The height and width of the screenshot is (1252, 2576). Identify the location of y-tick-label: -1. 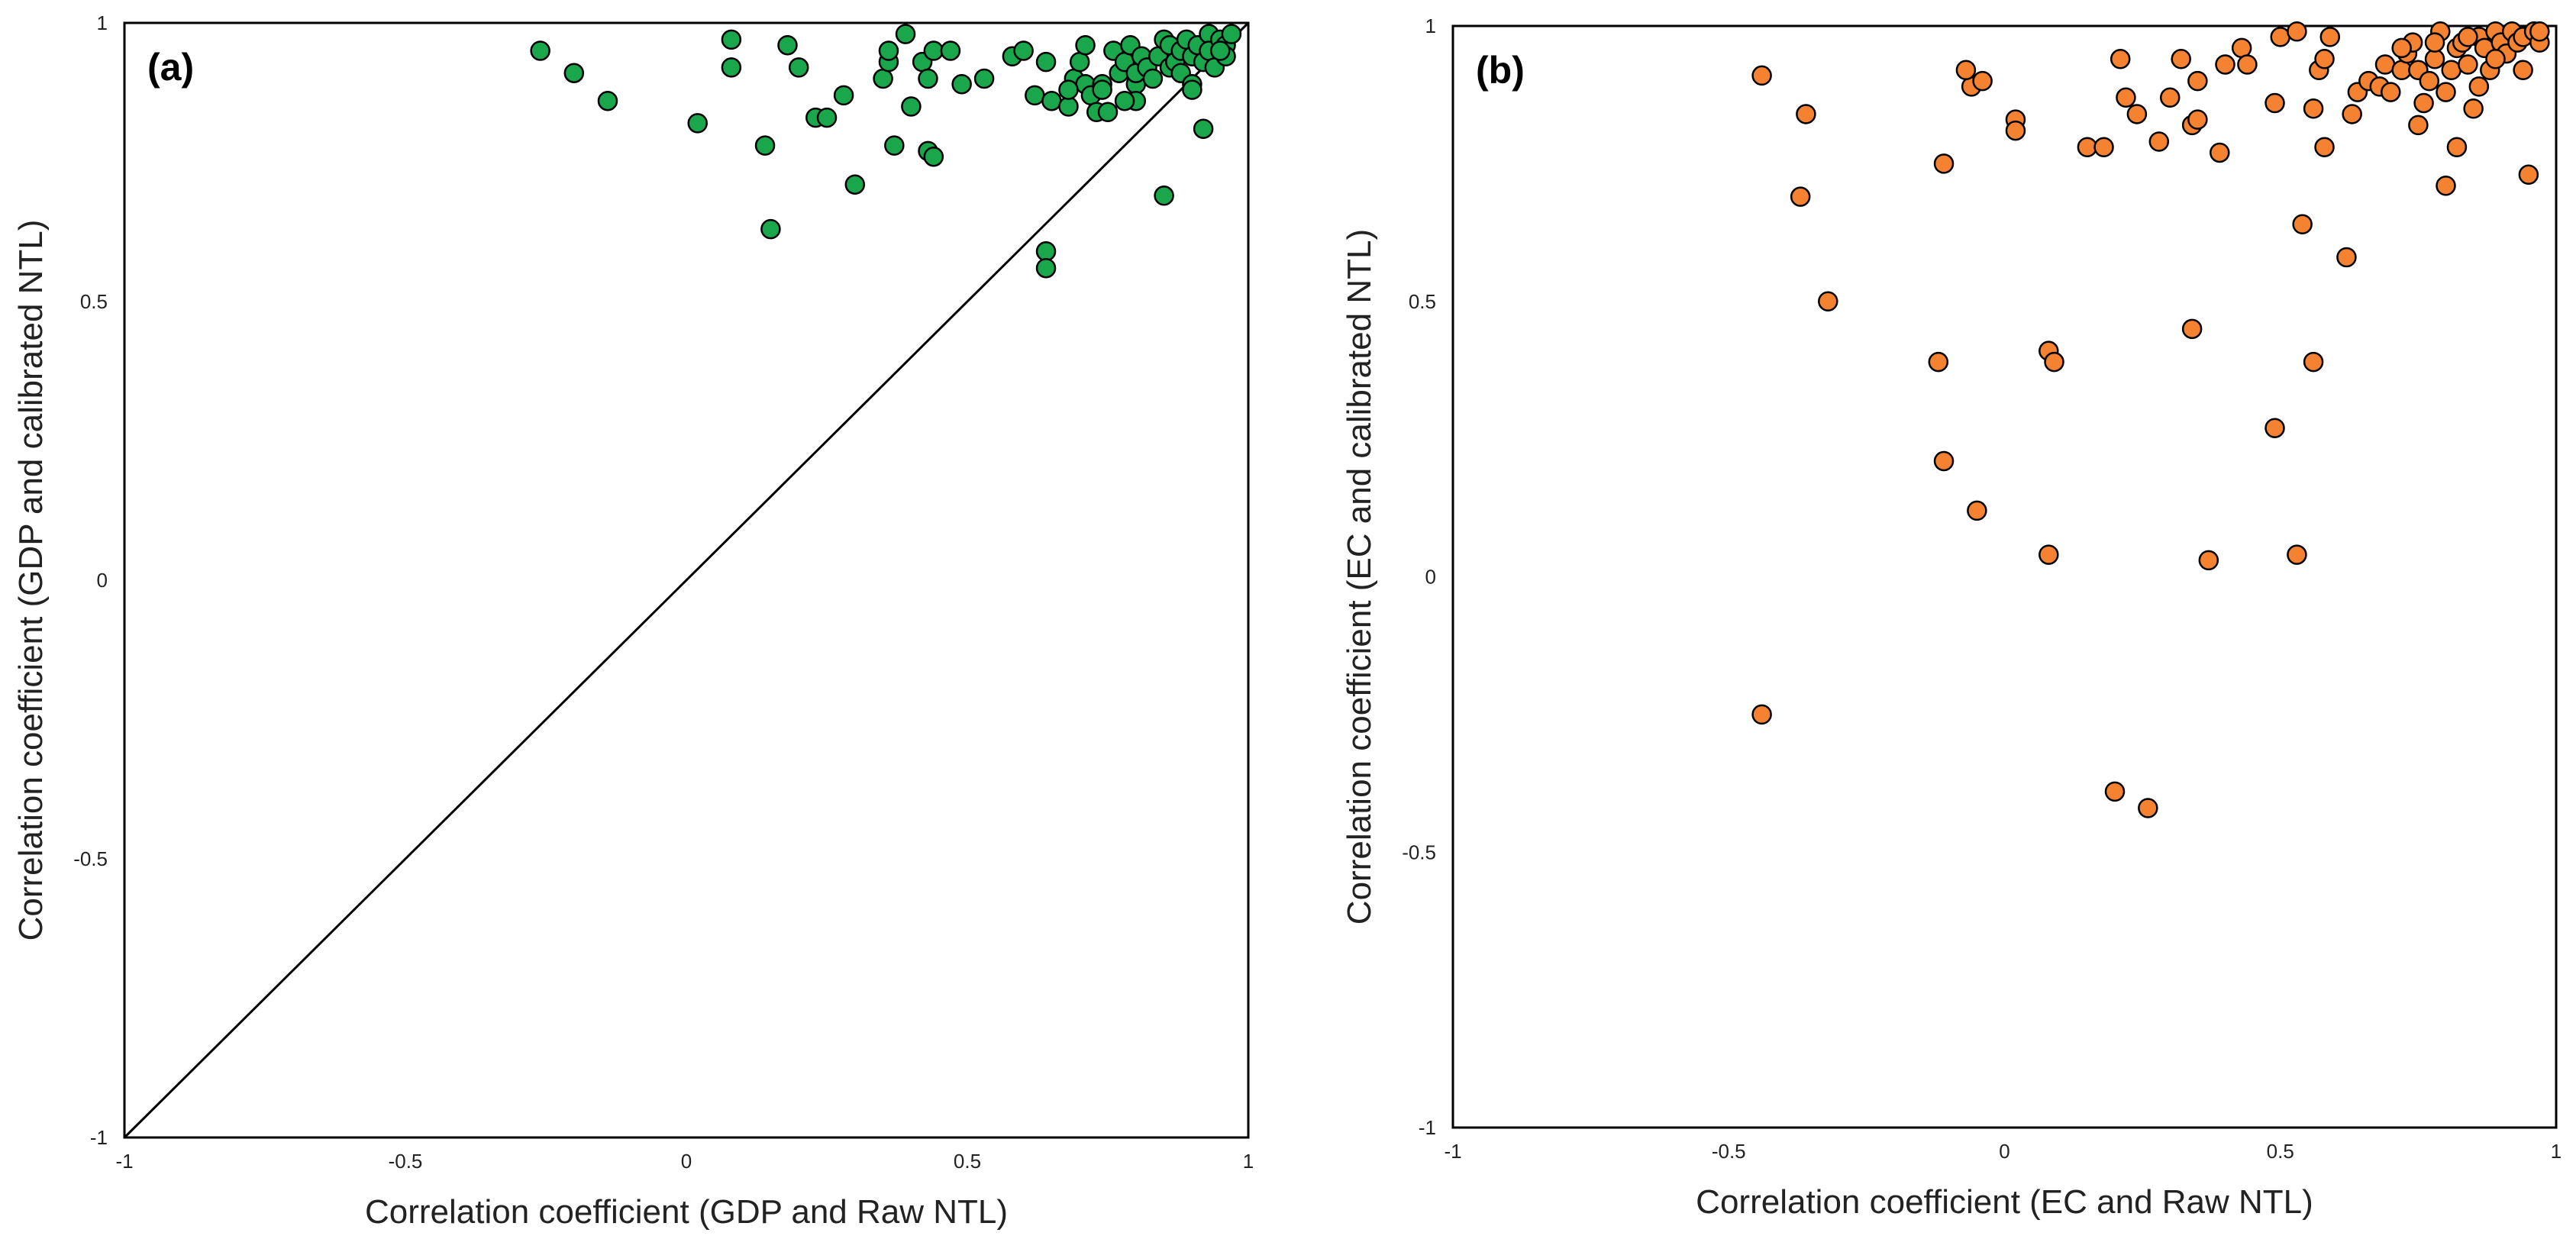
(99, 1137).